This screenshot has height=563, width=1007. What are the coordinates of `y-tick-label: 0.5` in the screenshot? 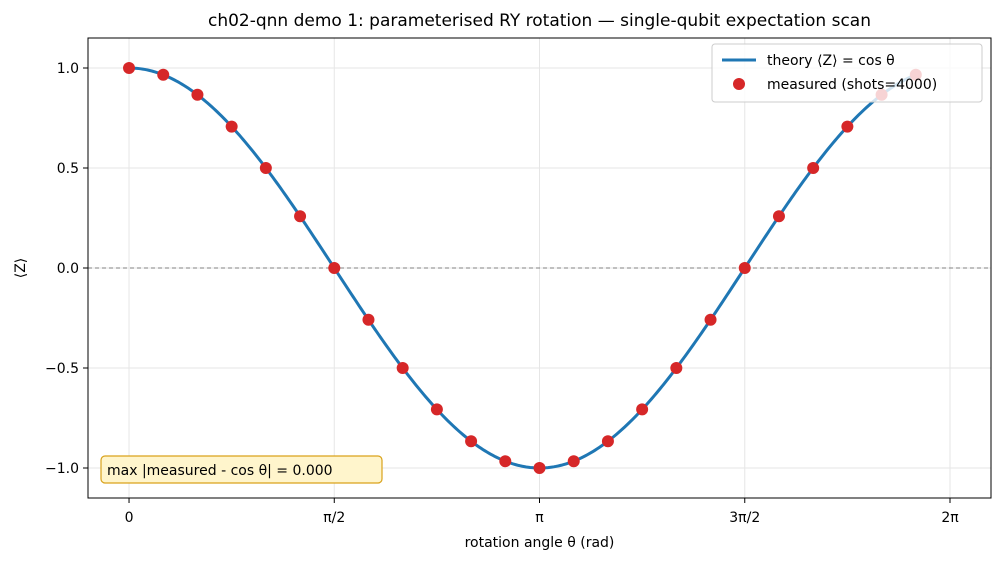 It's located at (68, 169).